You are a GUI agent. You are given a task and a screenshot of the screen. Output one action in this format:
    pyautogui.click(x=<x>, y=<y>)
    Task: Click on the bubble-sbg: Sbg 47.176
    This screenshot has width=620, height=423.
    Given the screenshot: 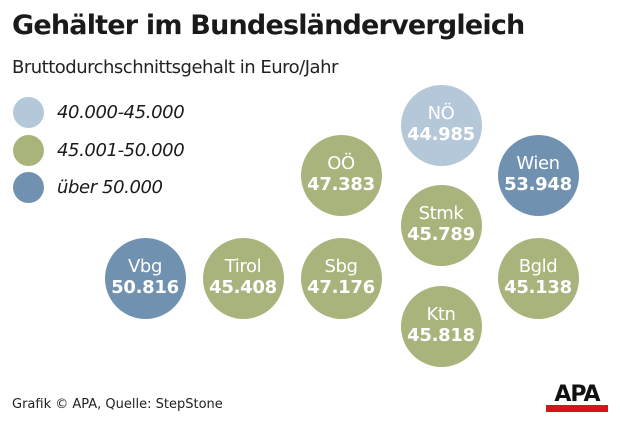 What is the action you would take?
    pyautogui.click(x=341, y=278)
    